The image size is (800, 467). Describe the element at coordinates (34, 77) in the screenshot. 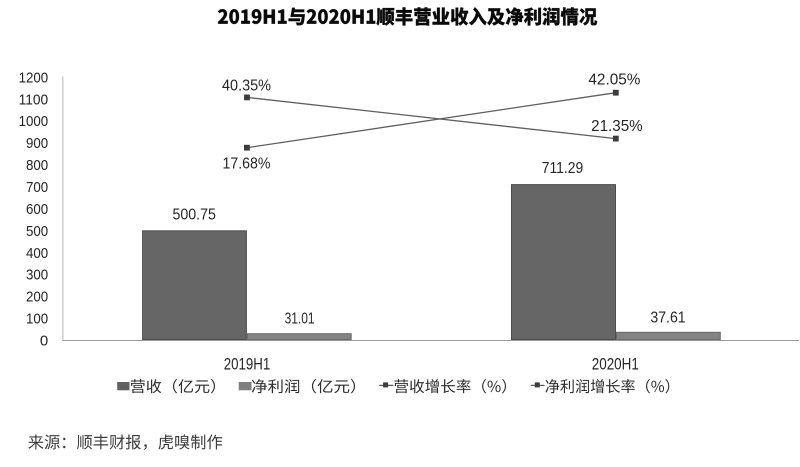

I see `svg-text: 1200` at that location.